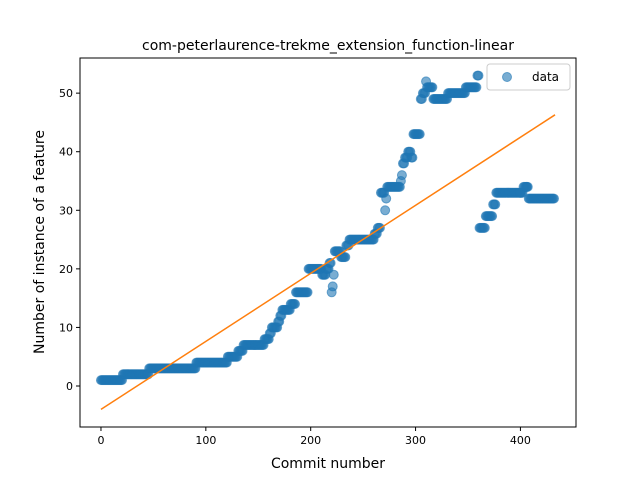 Image resolution: width=640 pixels, height=480 pixels. I want to click on x-tick-label: 0, so click(100, 440).